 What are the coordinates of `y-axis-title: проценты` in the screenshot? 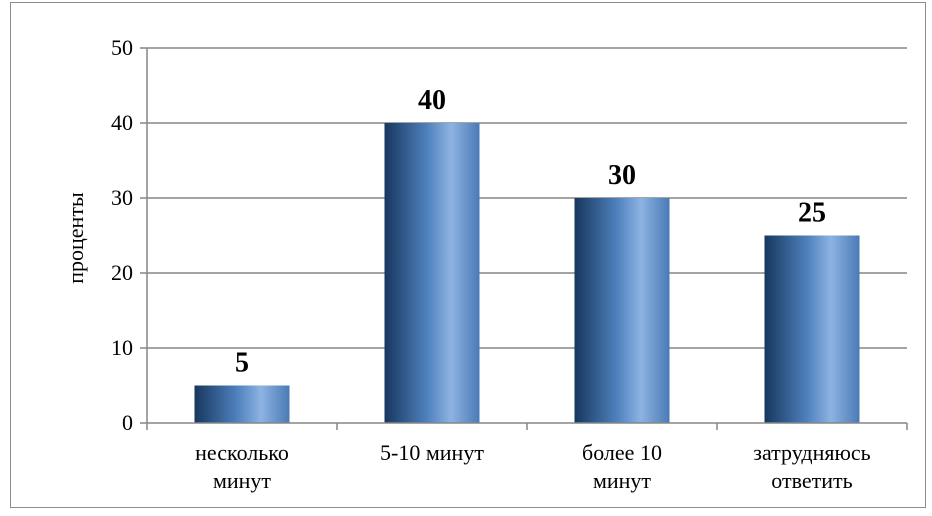 It's located at (75, 238).